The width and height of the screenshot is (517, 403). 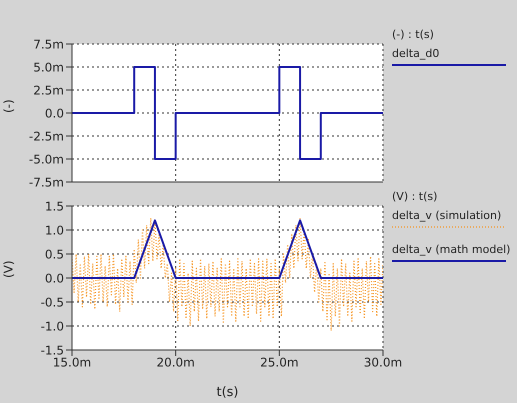 I want to click on x-tick-label: 25.0m, so click(x=279, y=363).